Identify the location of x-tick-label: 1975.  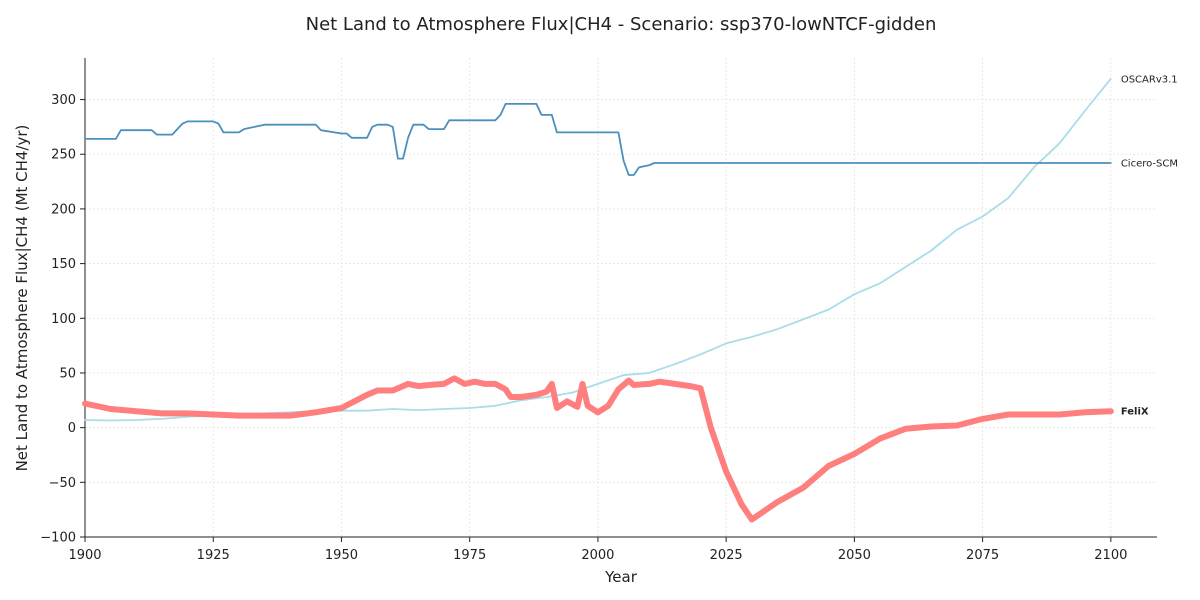
(469, 555).